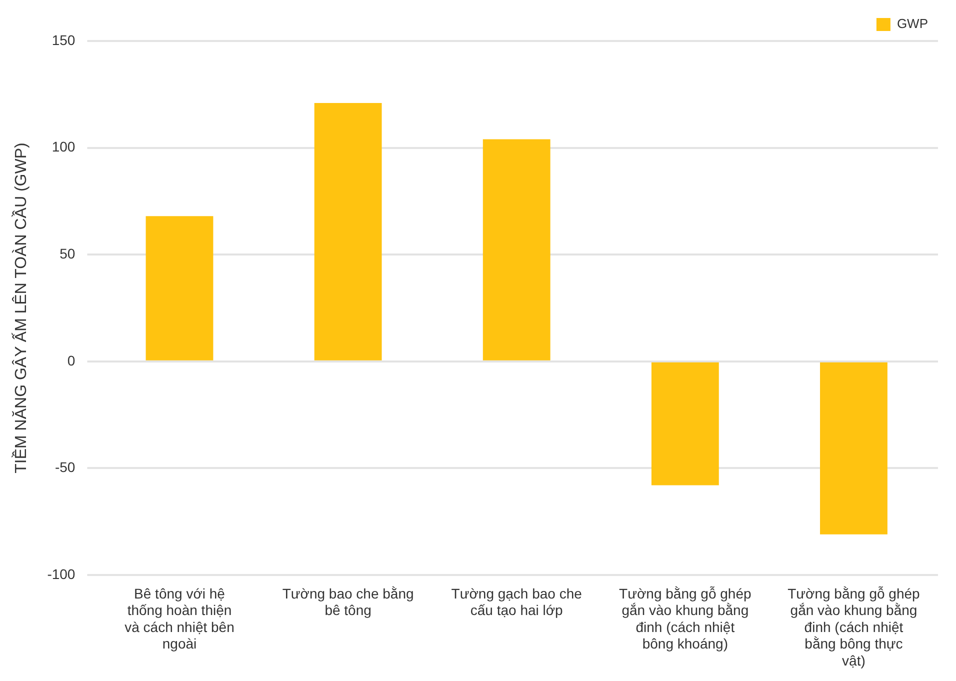  Describe the element at coordinates (912, 24) in the screenshot. I see `legend-label: GWP` at that location.